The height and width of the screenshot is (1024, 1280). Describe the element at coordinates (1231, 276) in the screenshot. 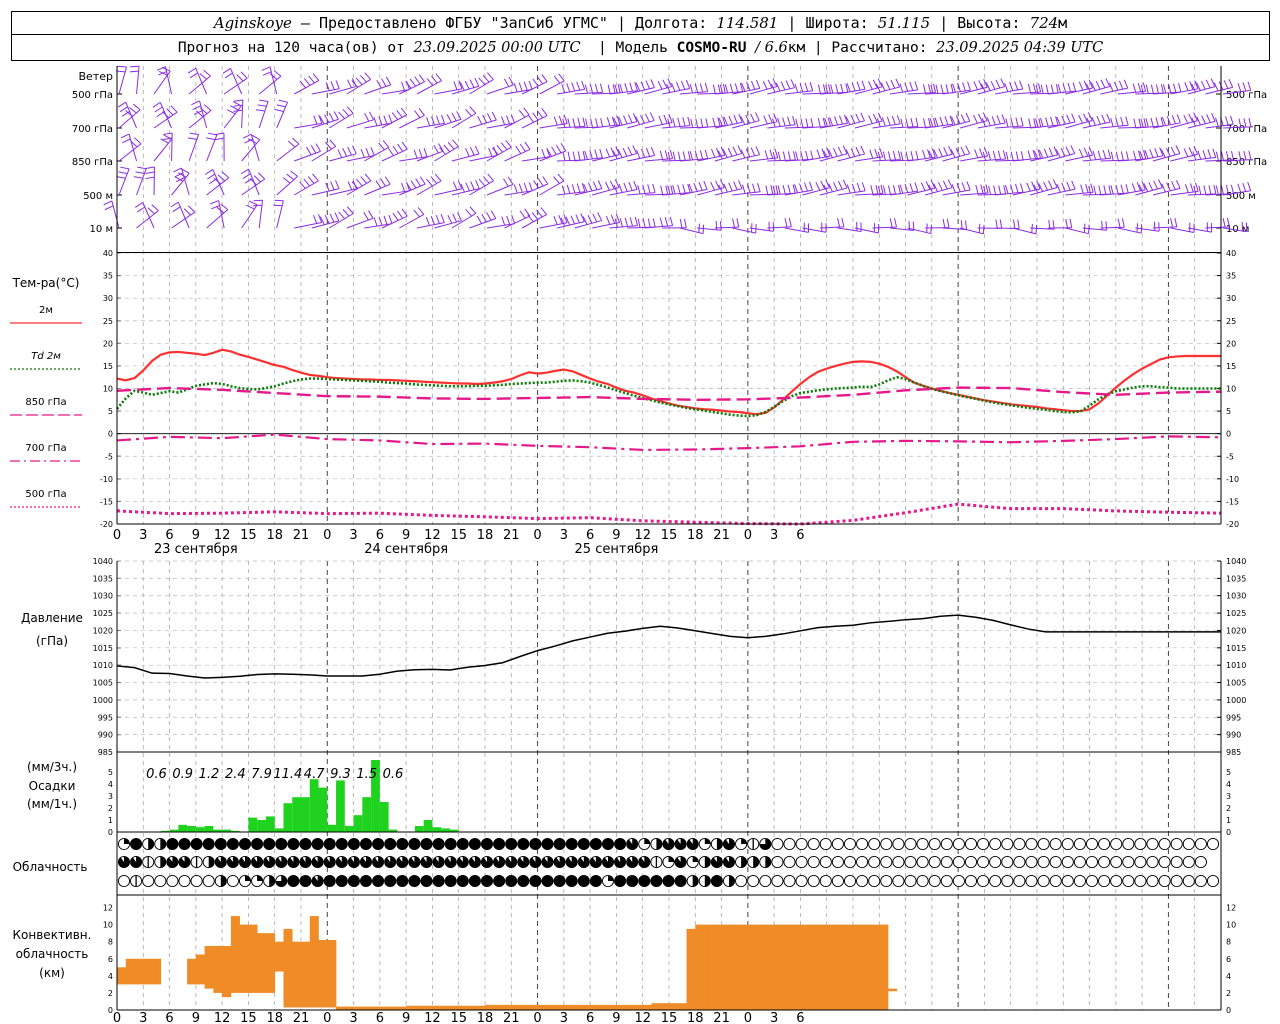

I see `y-tick-label: 35` at that location.